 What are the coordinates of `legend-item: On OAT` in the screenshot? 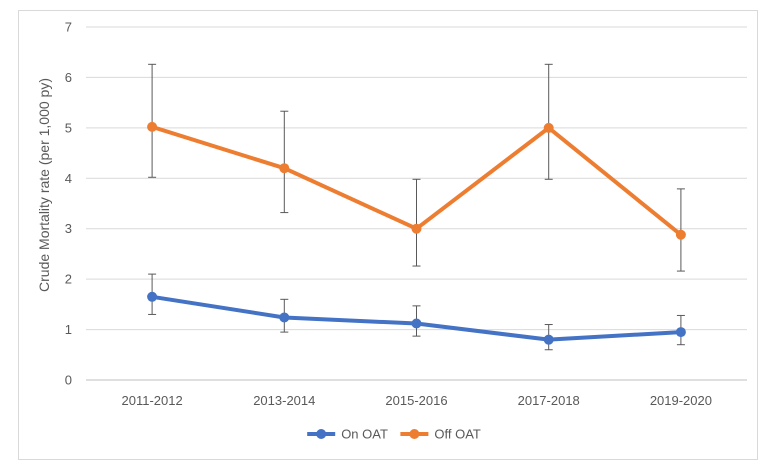 It's located at (347, 434).